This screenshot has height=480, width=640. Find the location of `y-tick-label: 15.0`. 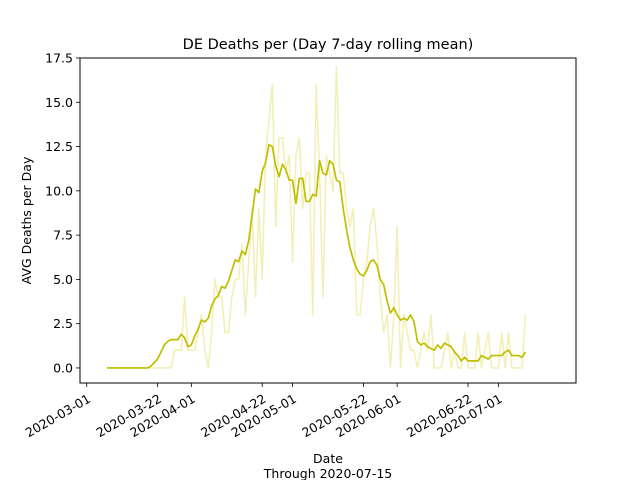

y-tick-label: 15.0 is located at coordinates (59, 102).